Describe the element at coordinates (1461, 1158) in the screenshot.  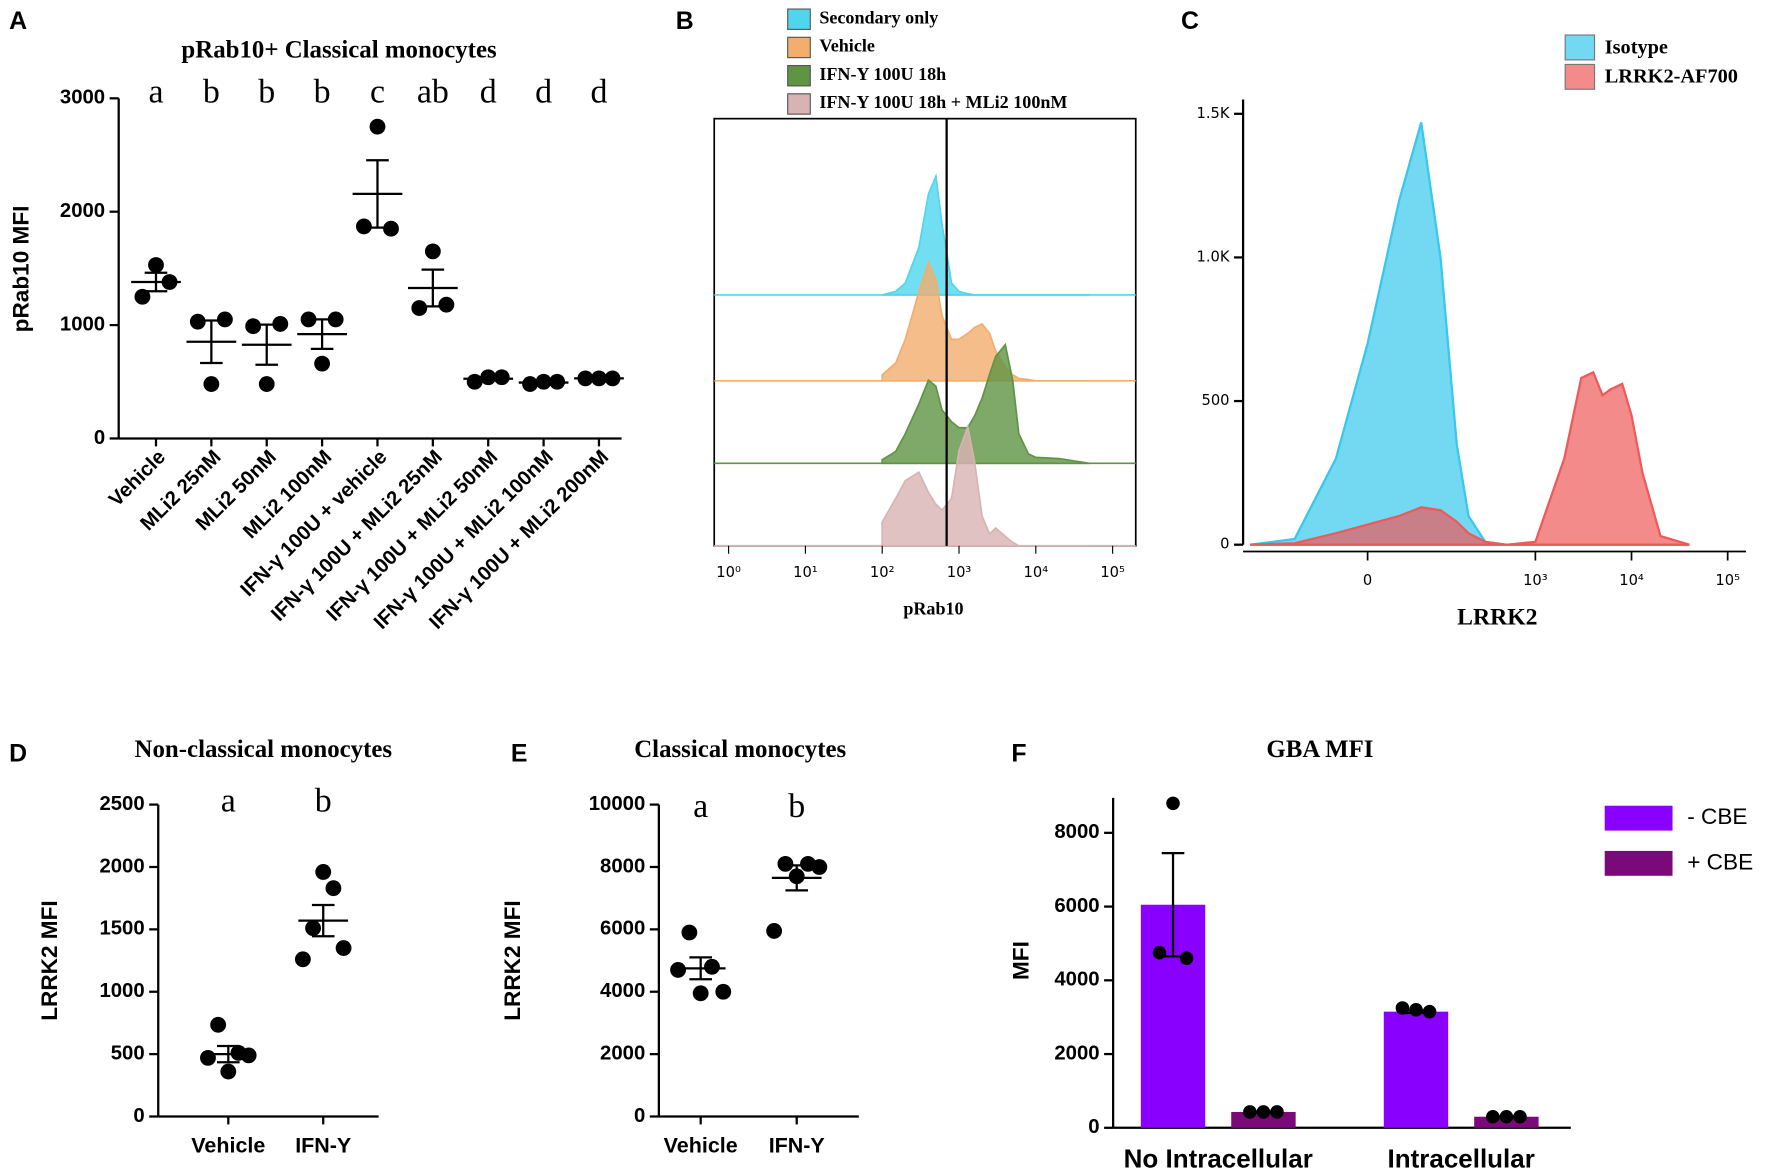
I see `x-tick-label: Intracellular` at that location.